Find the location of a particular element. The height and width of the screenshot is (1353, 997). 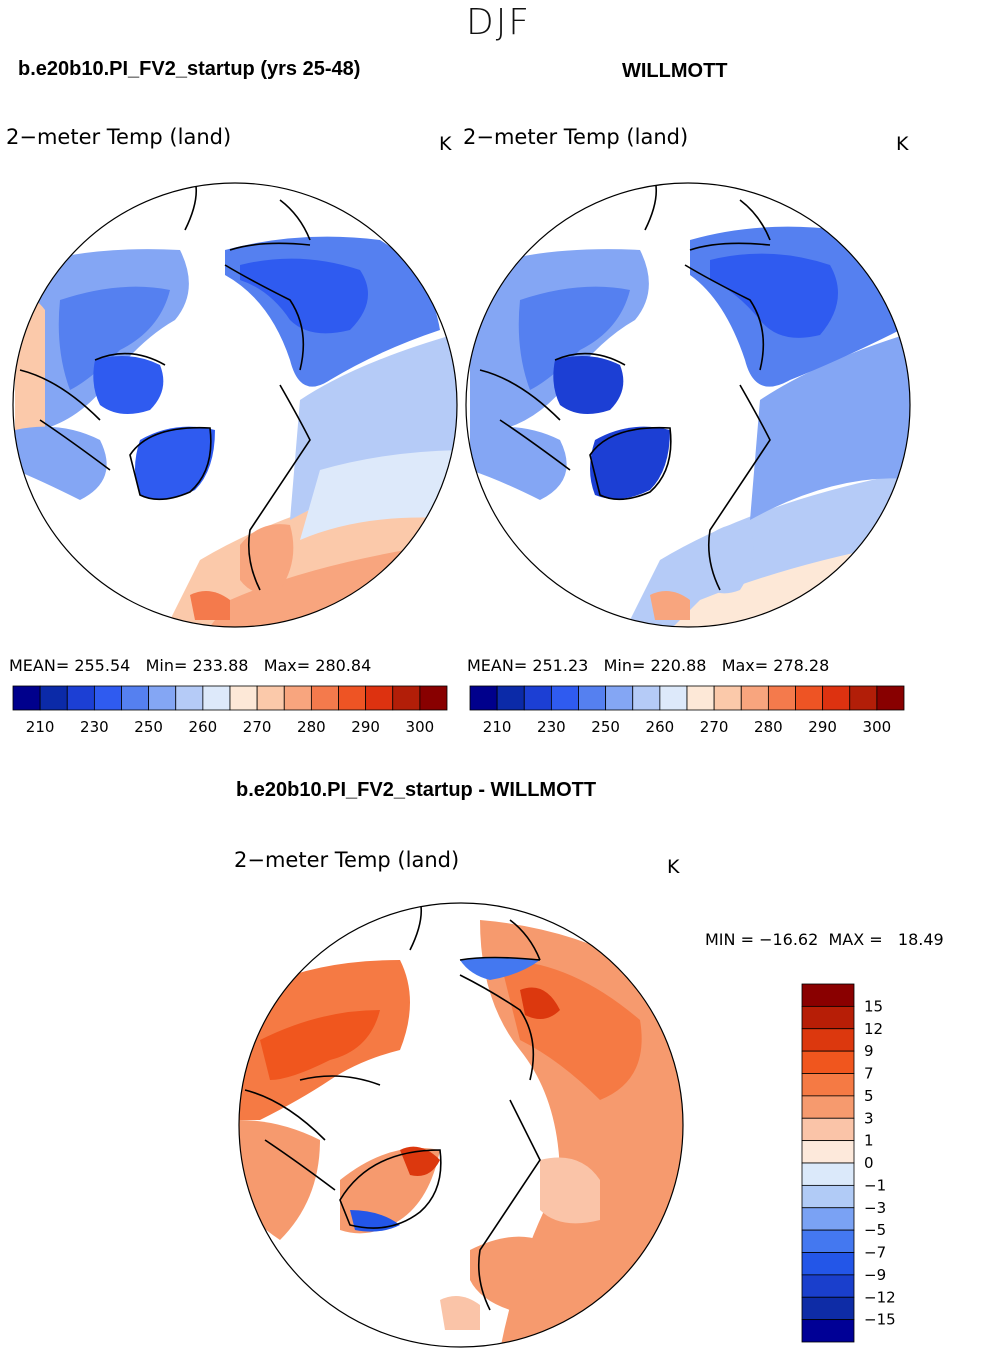

colorbar-tick-label: 15 is located at coordinates (873, 1006).